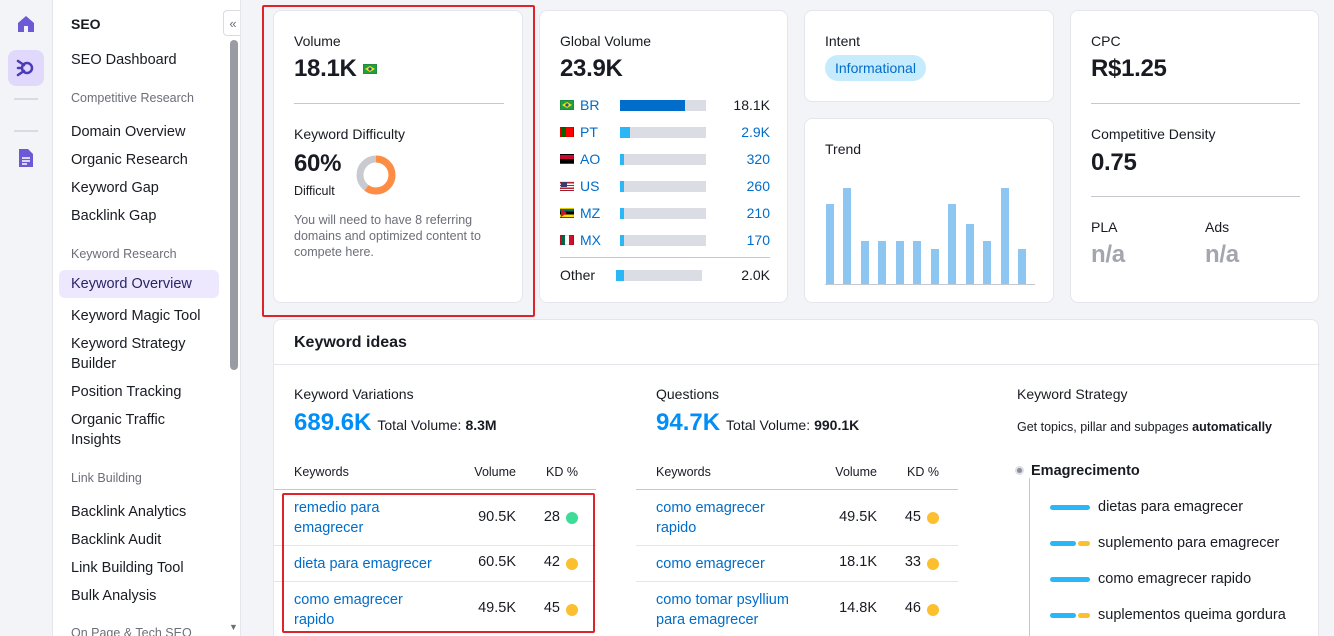  Describe the element at coordinates (325, 68) in the screenshot. I see `volume-value: 18.1K` at that location.